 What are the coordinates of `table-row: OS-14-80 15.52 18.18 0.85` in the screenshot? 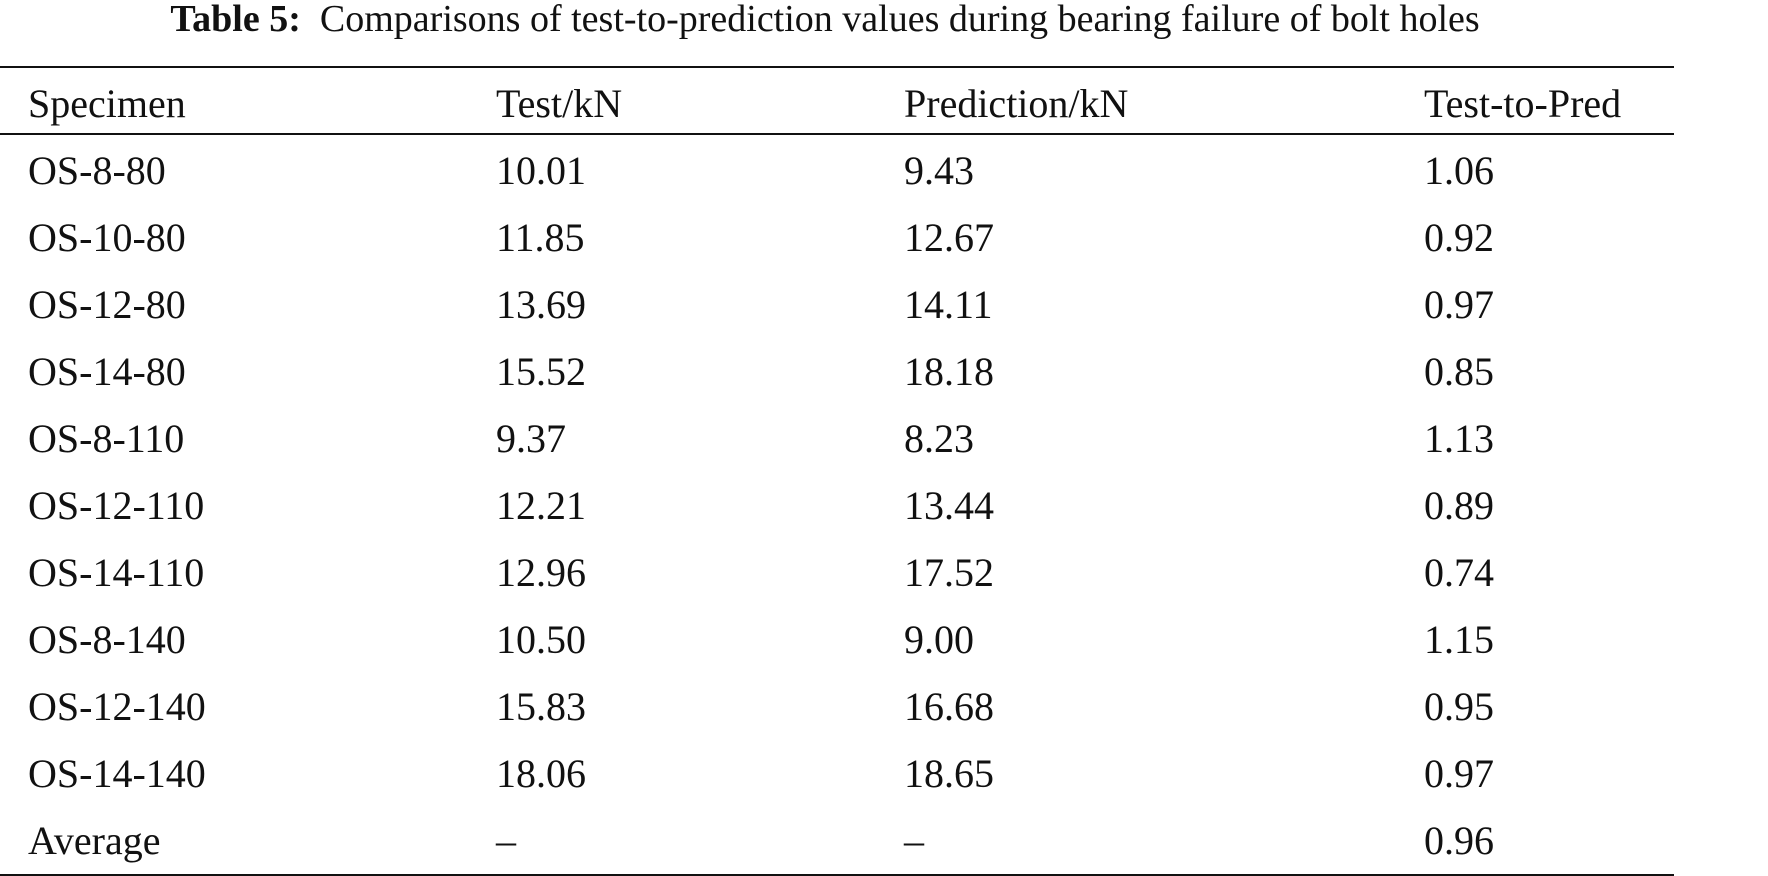 It's located at (837, 371).